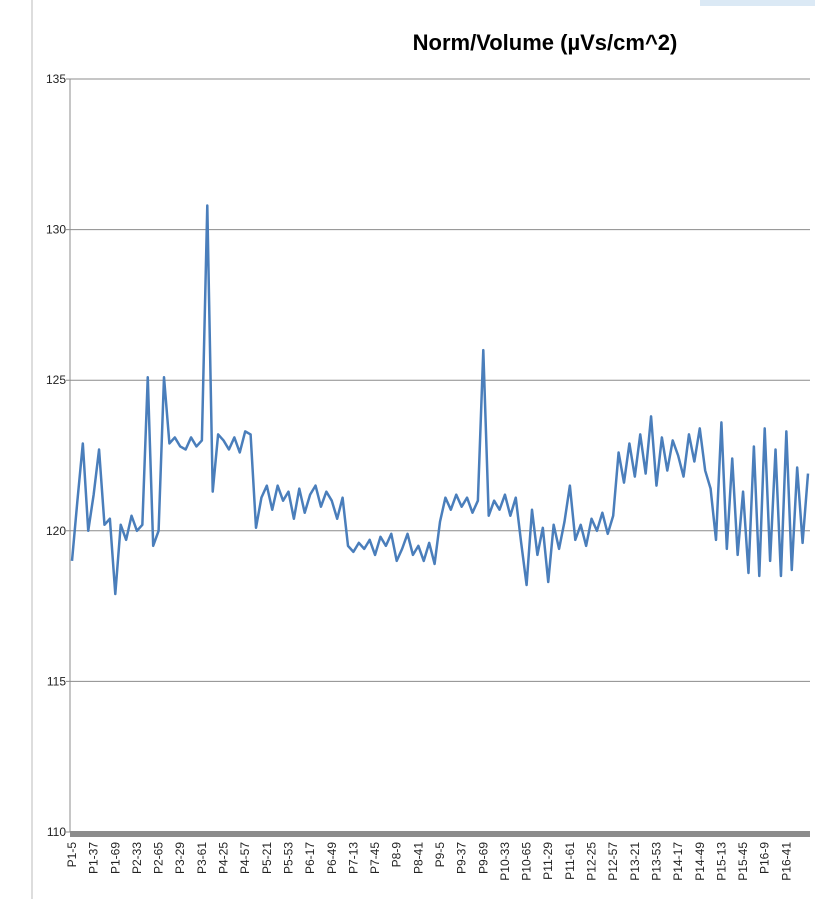  I want to click on x-tick-label: P16-41, so click(786, 861).